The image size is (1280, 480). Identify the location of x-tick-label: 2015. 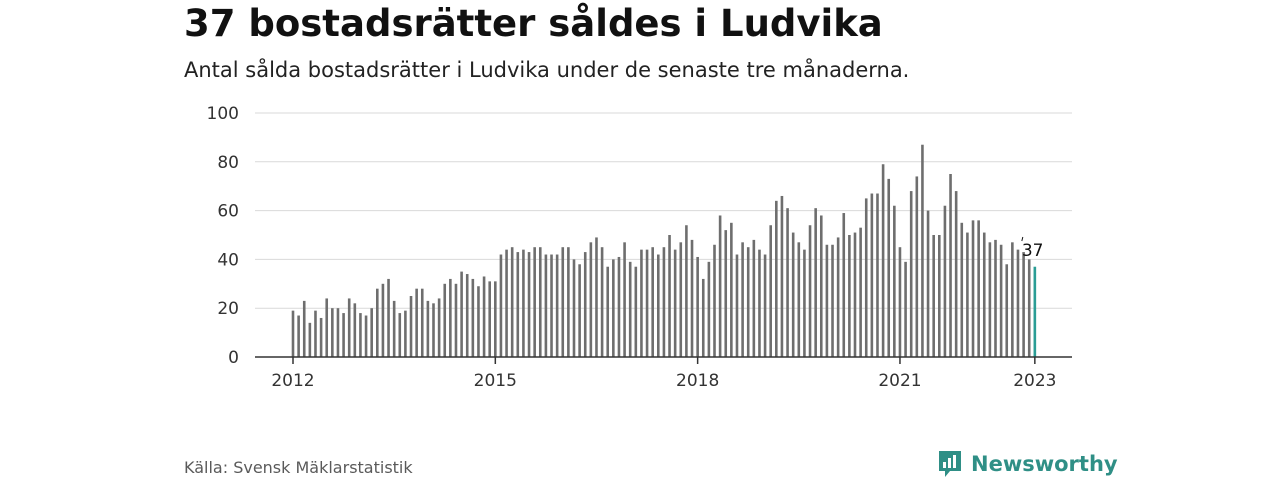
(495, 381).